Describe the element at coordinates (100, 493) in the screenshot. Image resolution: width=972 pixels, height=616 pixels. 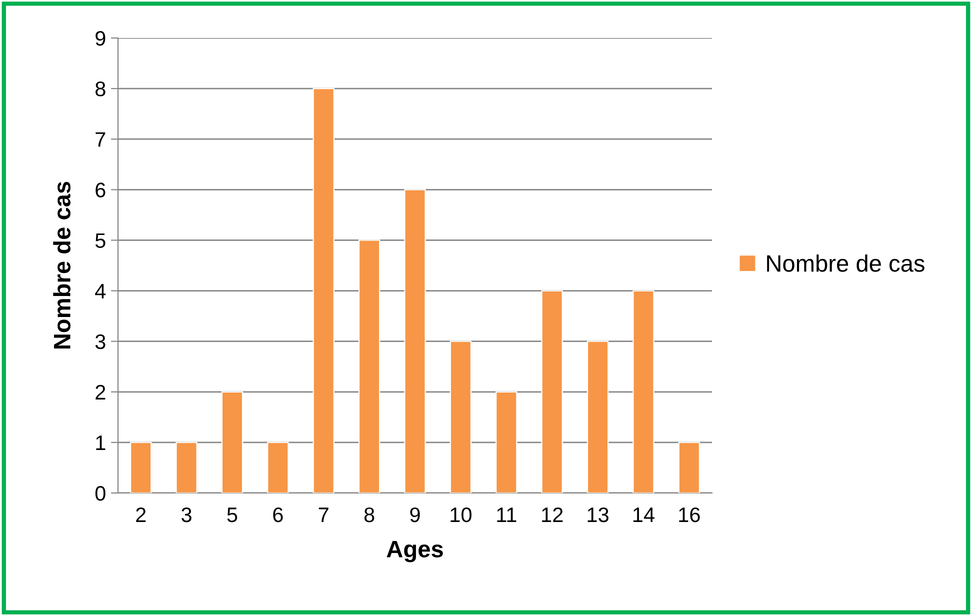
I see `y-tick-label: 0` at that location.